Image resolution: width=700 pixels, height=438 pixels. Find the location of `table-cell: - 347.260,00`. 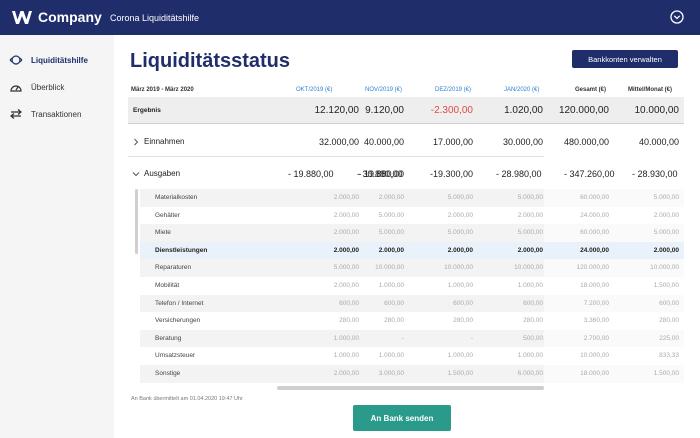

table-cell: - 347.260,00 is located at coordinates (589, 174).